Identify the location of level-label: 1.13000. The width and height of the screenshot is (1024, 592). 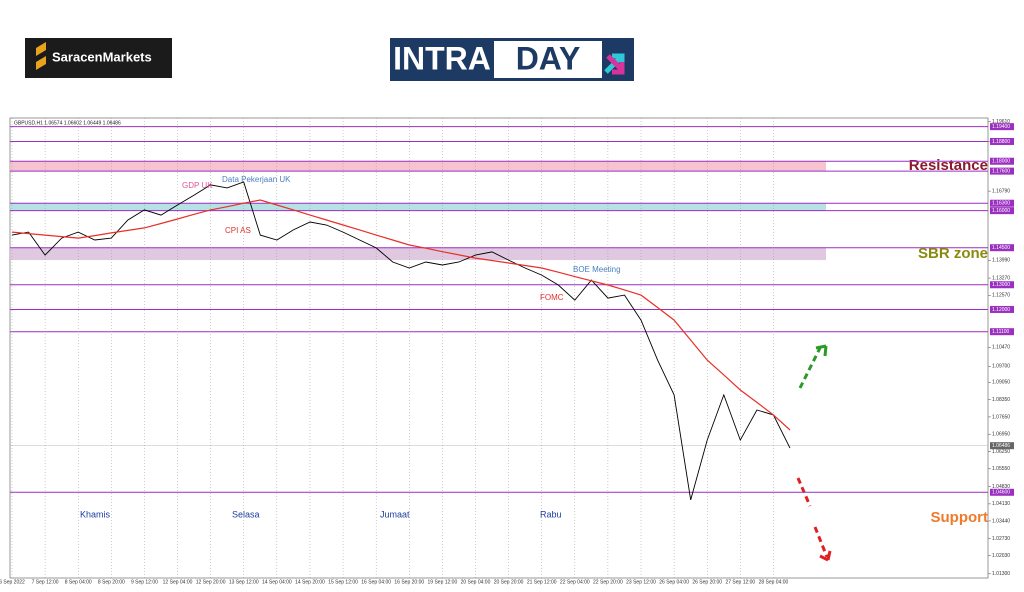
(1001, 285).